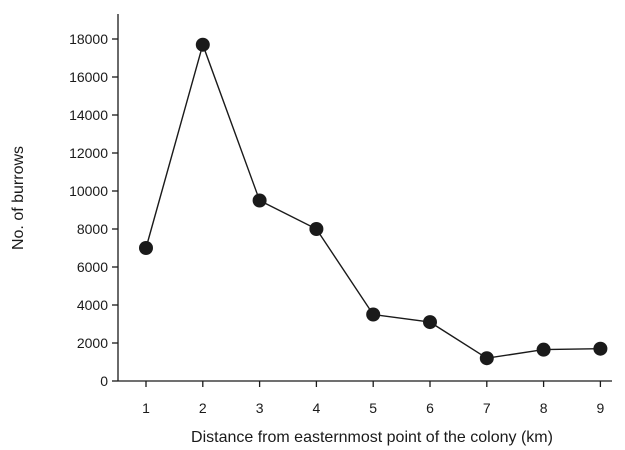 This screenshot has height=450, width=625. Describe the element at coordinates (88, 39) in the screenshot. I see `y-tick-label: 18000` at that location.